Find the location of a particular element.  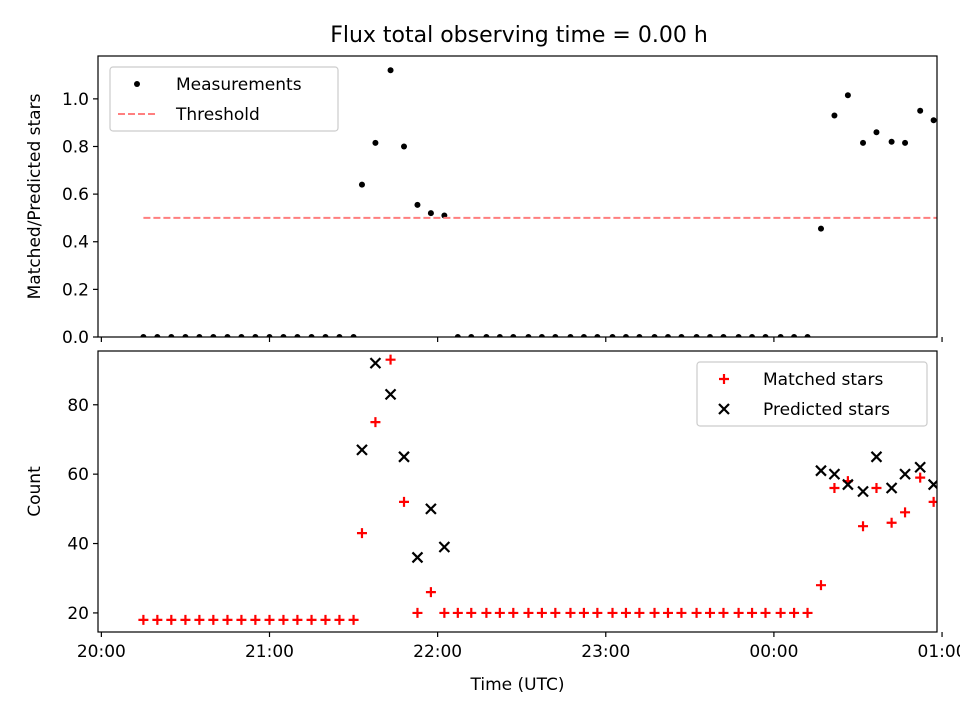

y-tick-label: 0.0 is located at coordinates (75, 338).